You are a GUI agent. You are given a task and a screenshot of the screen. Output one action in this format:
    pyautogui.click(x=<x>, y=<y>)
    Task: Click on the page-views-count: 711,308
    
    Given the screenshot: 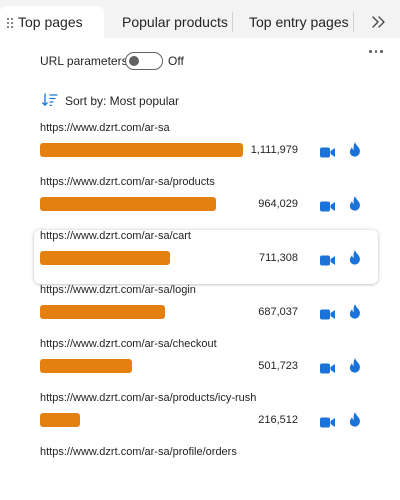 What is the action you would take?
    pyautogui.click(x=278, y=258)
    